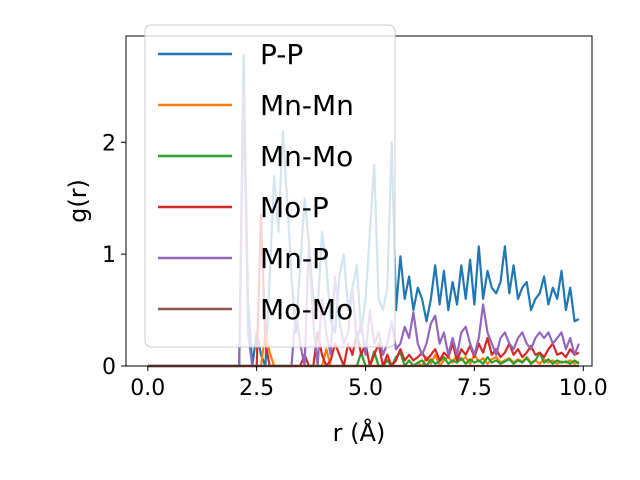 Image resolution: width=640 pixels, height=480 pixels. Describe the element at coordinates (109, 255) in the screenshot. I see `y-tick-label: 1` at that location.